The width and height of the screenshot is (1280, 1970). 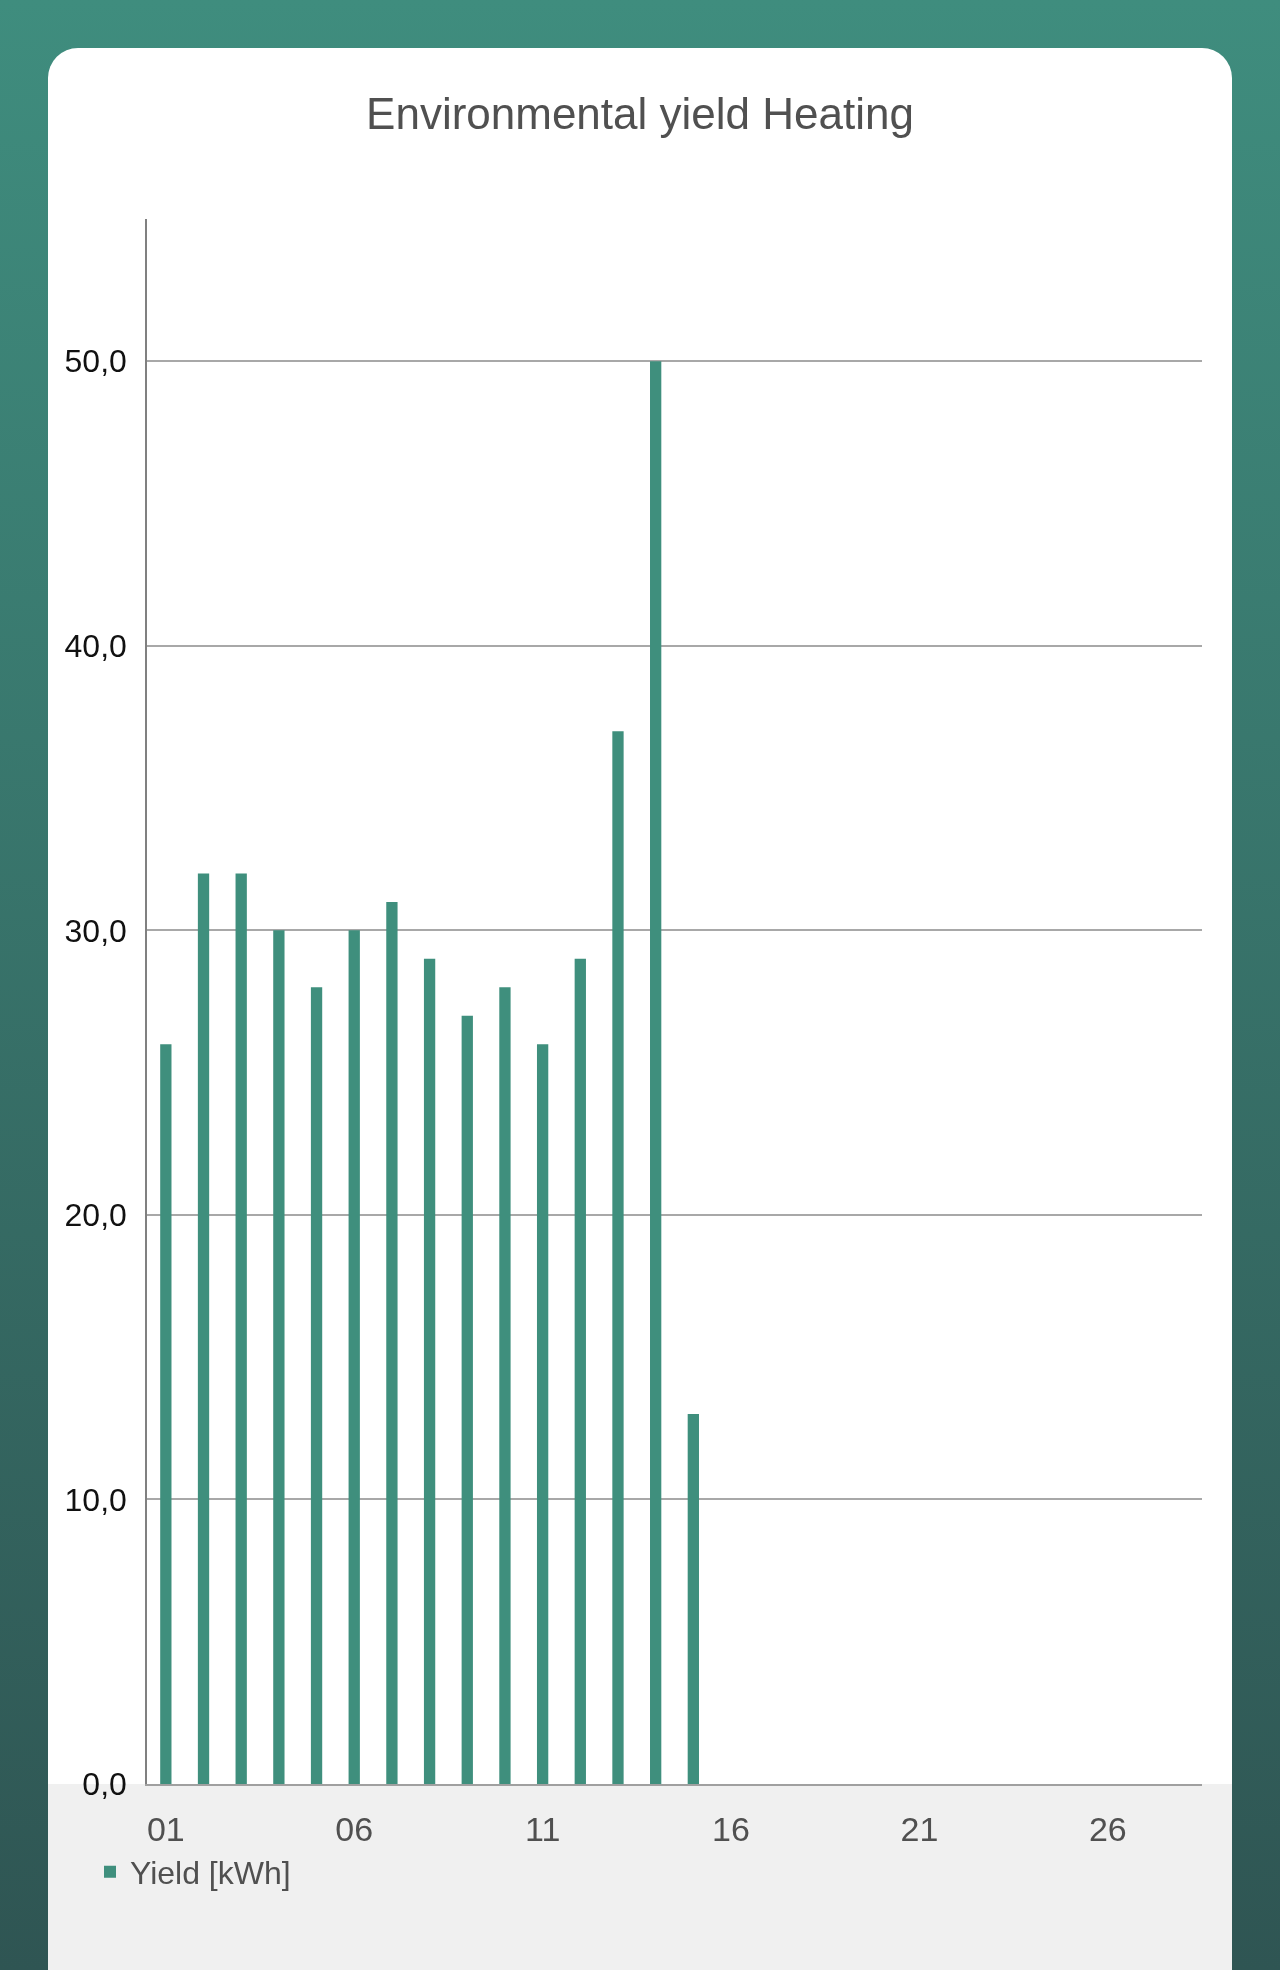 What do you see at coordinates (640, 114) in the screenshot?
I see `chart-title: Environmental yield Heating` at bounding box center [640, 114].